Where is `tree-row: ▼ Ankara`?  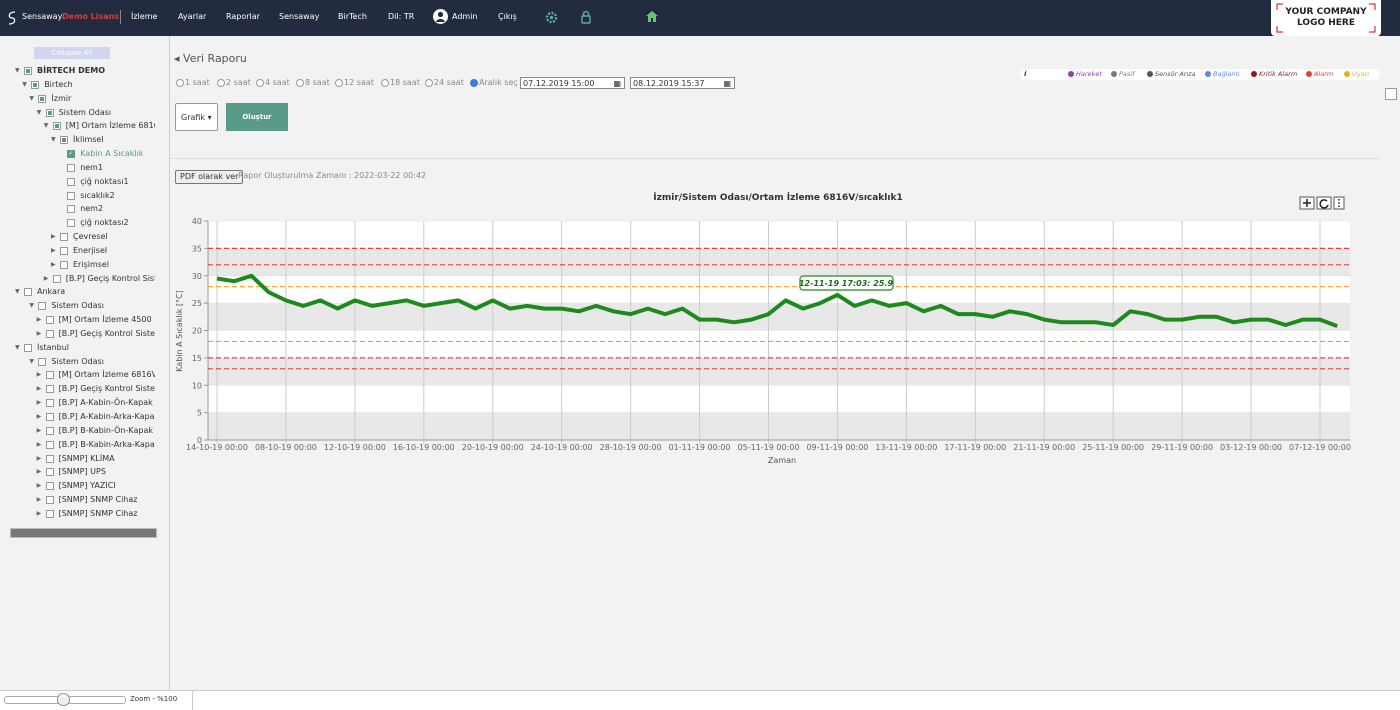
tree-row: ▼ Ankara is located at coordinates (77, 291).